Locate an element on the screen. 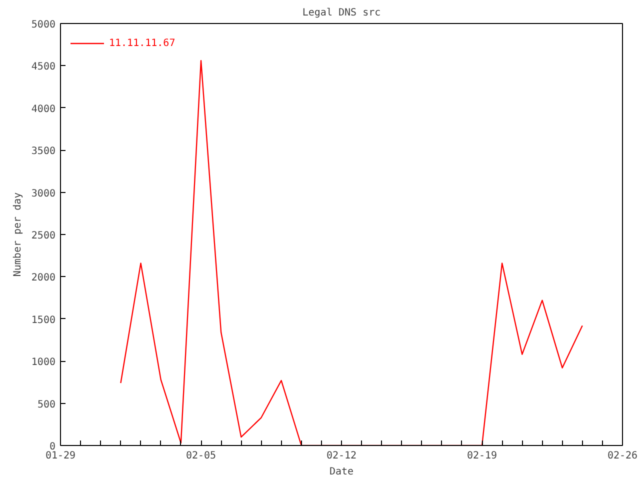 This screenshot has width=640, height=480. y-tick-label: 3000 is located at coordinates (43, 194).